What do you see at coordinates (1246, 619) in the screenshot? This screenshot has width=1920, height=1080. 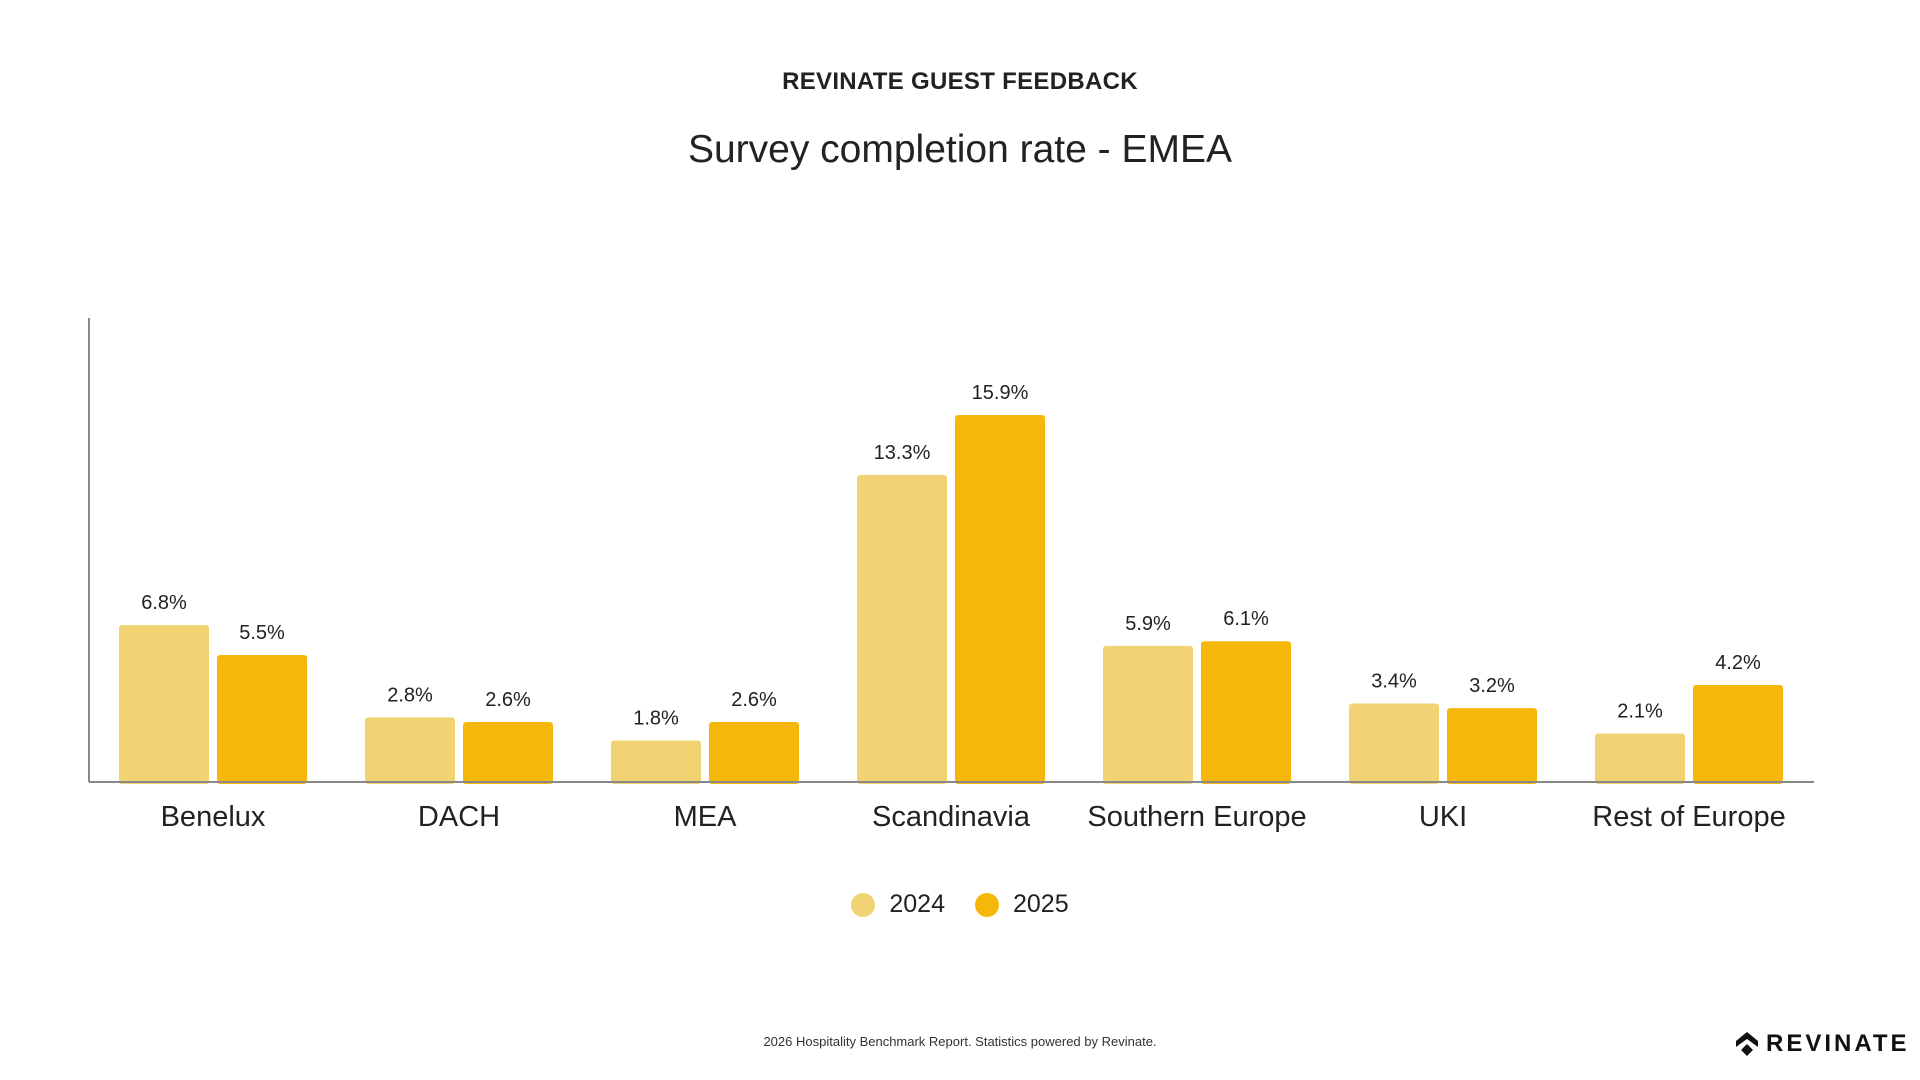 I see `data-label: 6.1%` at bounding box center [1246, 619].